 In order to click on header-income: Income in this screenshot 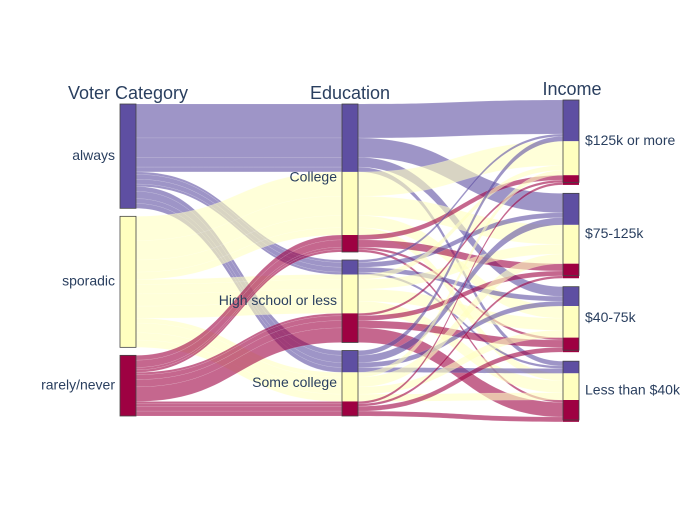, I will do `click(571, 89)`.